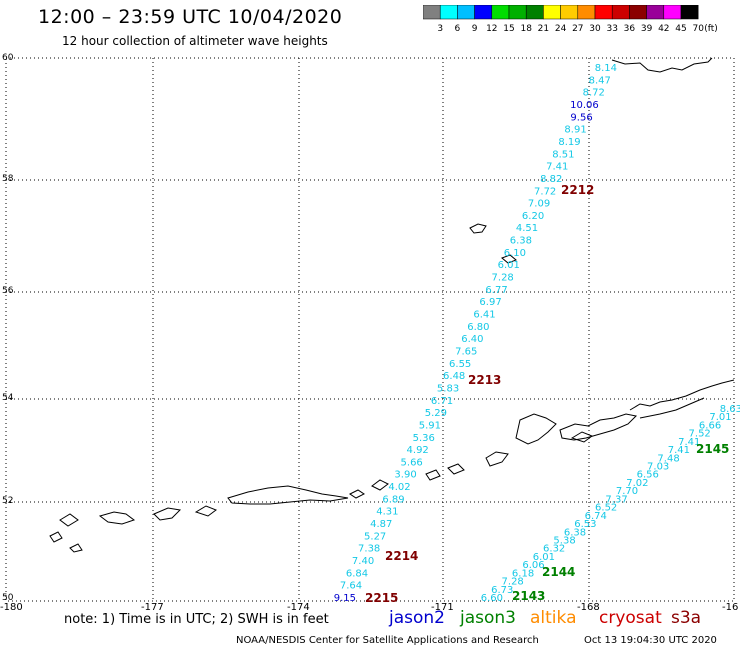  Describe the element at coordinates (711, 29) in the screenshot. I see `color-scale-unit: (ft)` at that location.